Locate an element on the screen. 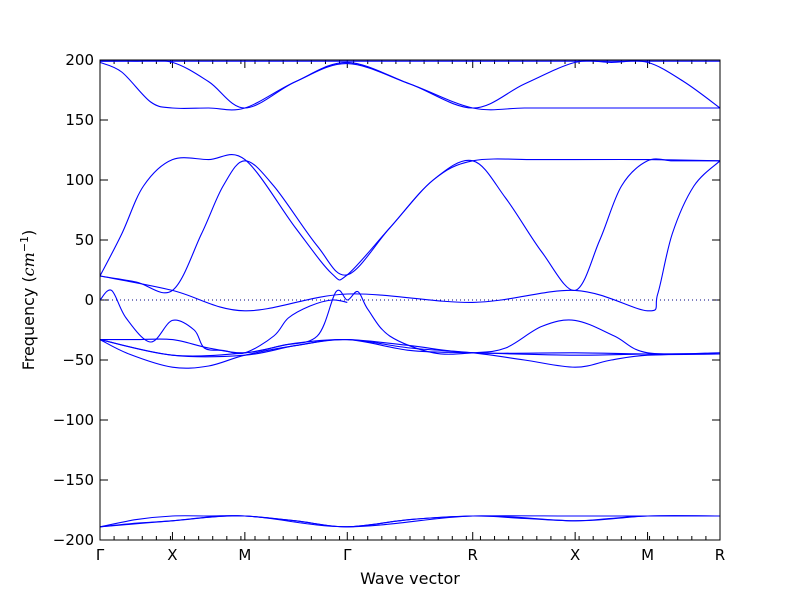 The height and width of the screenshot is (600, 800). y-tick-labels: −200 −150 −100 −50 0 50 100 150 200 is located at coordinates (73, 300).